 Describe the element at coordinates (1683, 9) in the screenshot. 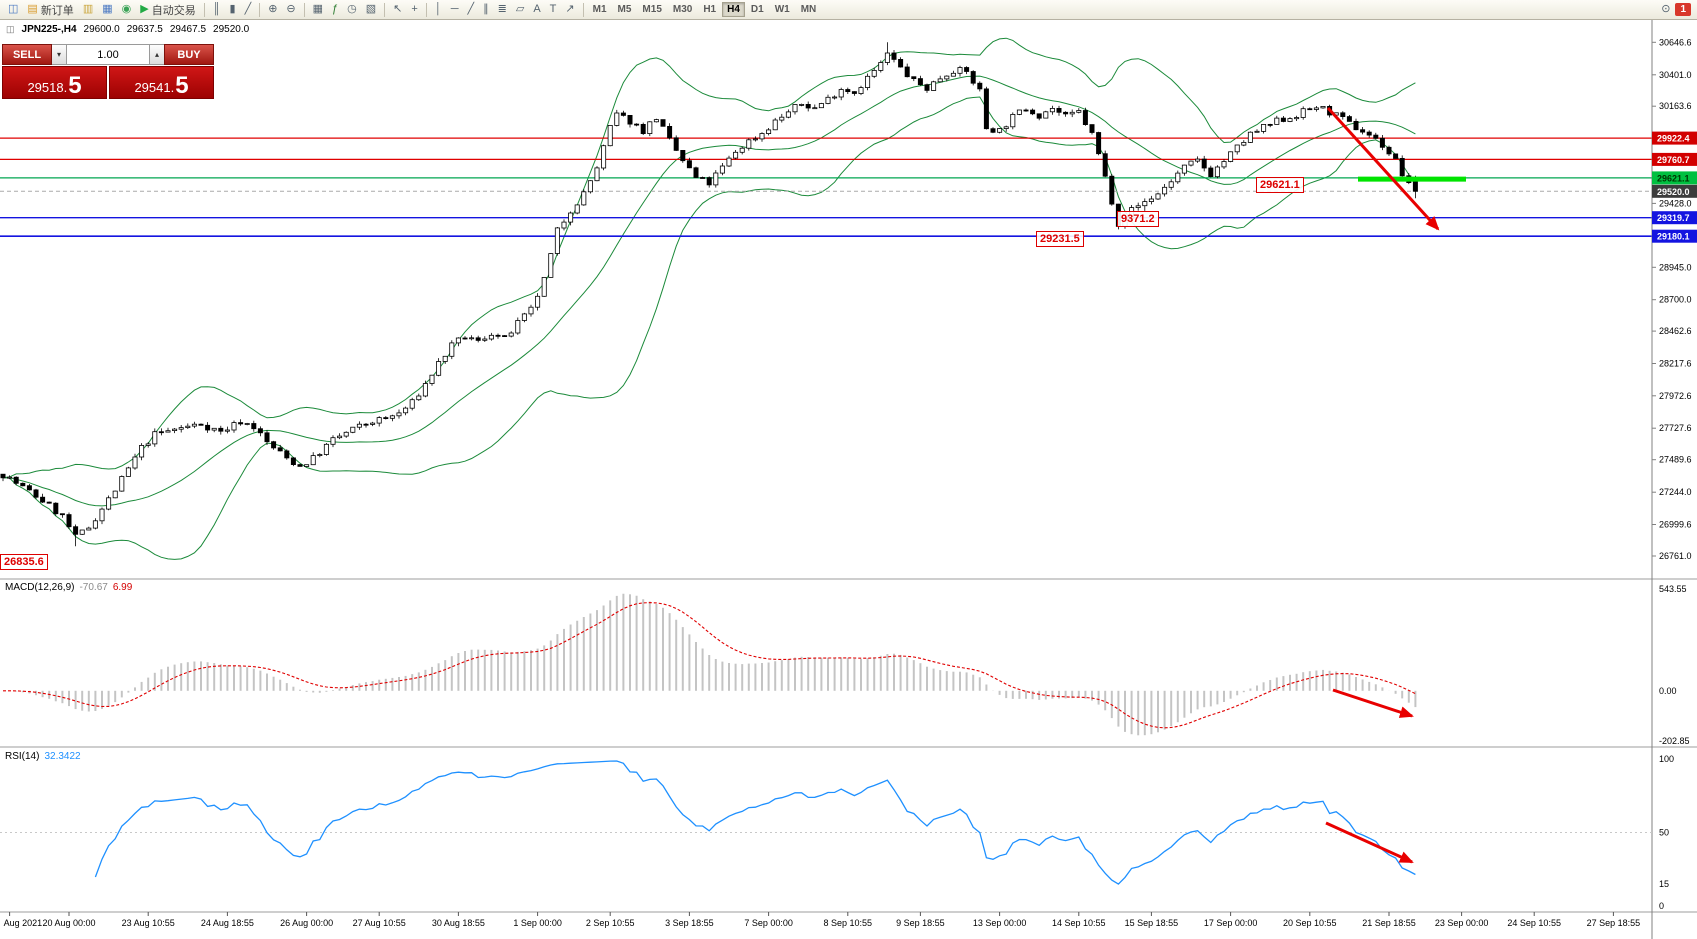

I see `alert-badge: 1` at that location.